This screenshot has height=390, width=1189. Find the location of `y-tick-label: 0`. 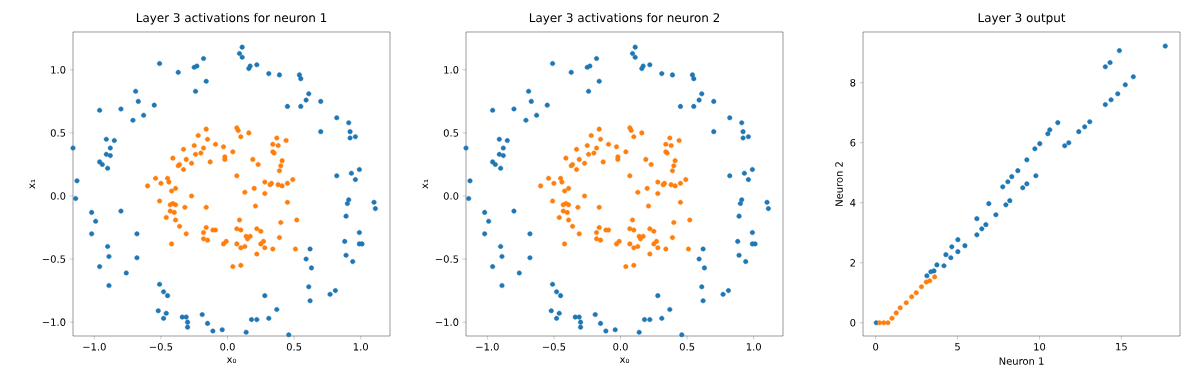

y-tick-label: 0 is located at coordinates (853, 323).